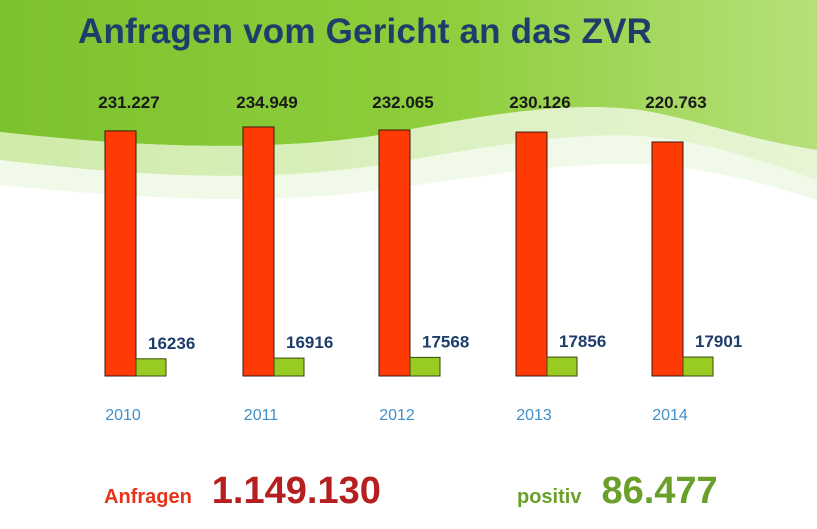  Describe the element at coordinates (309, 342) in the screenshot. I see `label-positiv-2011: 16916` at that location.